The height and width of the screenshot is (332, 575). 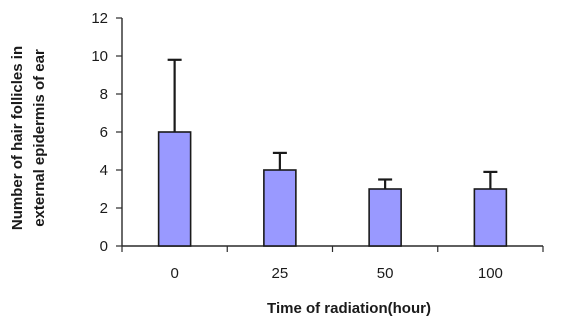 What do you see at coordinates (174, 273) in the screenshot?
I see `x-tick-label-0: 0` at bounding box center [174, 273].